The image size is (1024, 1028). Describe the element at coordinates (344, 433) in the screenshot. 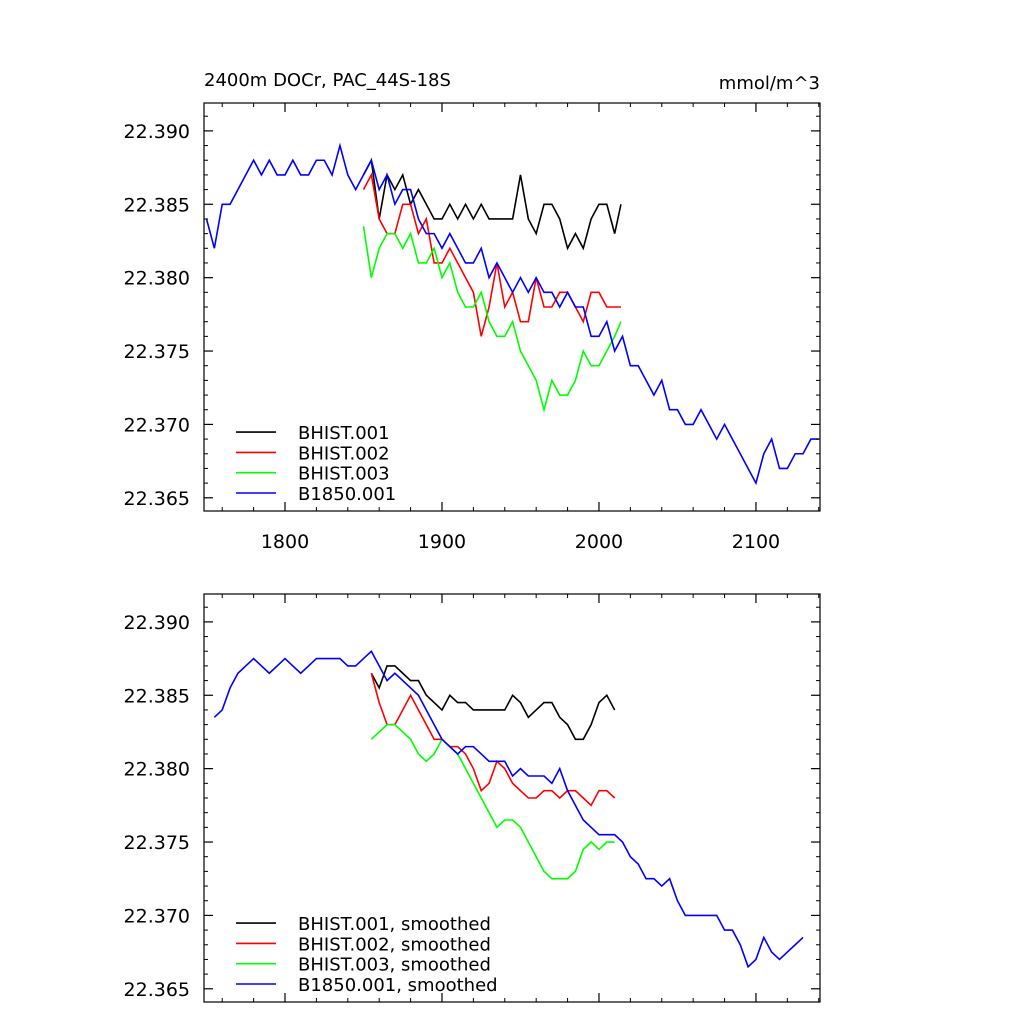

I see `legend-label: BHIST.001` at that location.